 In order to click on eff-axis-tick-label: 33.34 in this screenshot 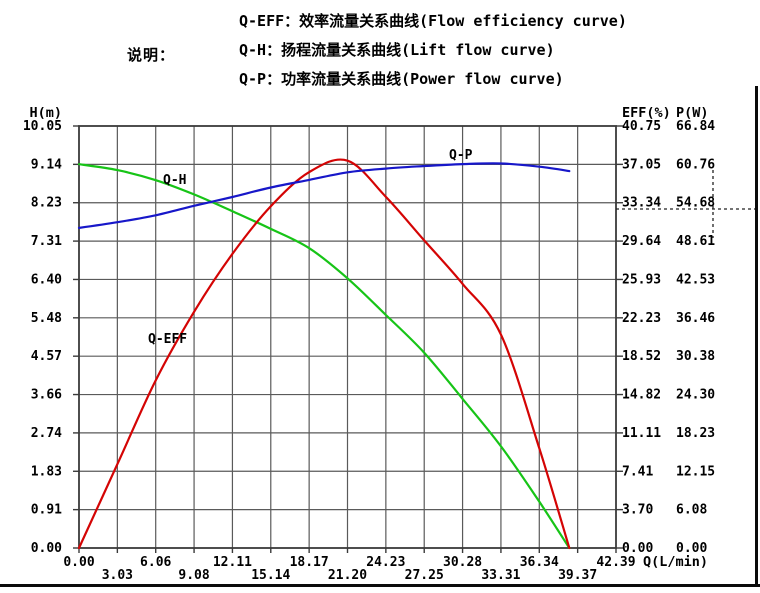, I will do `click(641, 203)`.